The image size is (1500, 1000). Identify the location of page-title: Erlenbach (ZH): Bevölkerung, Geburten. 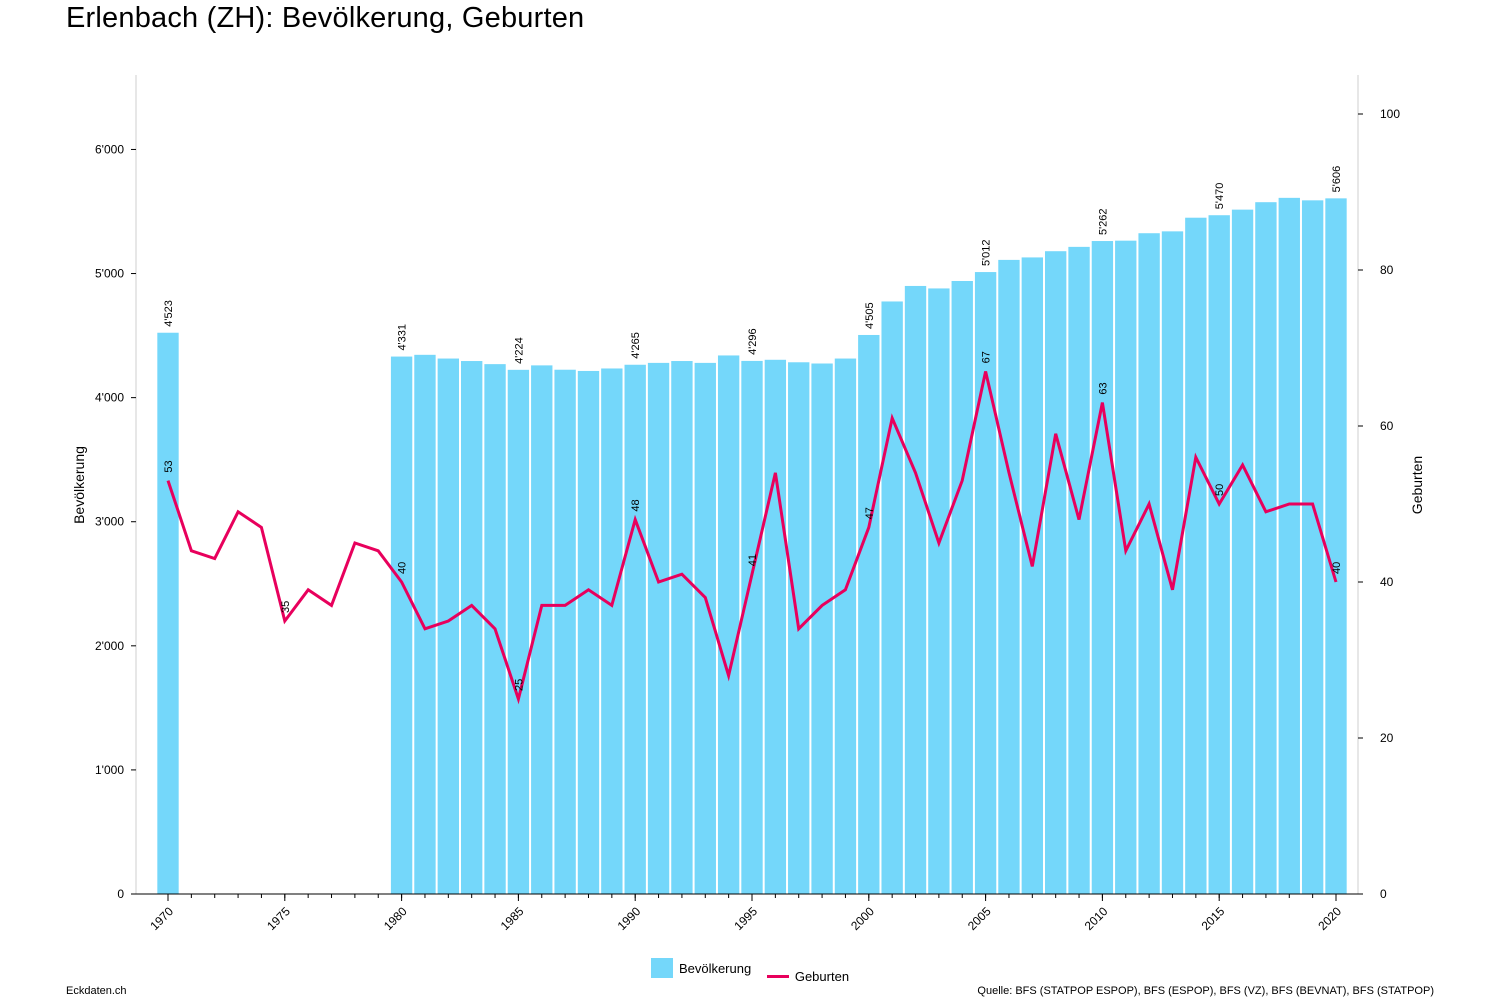
(325, 18).